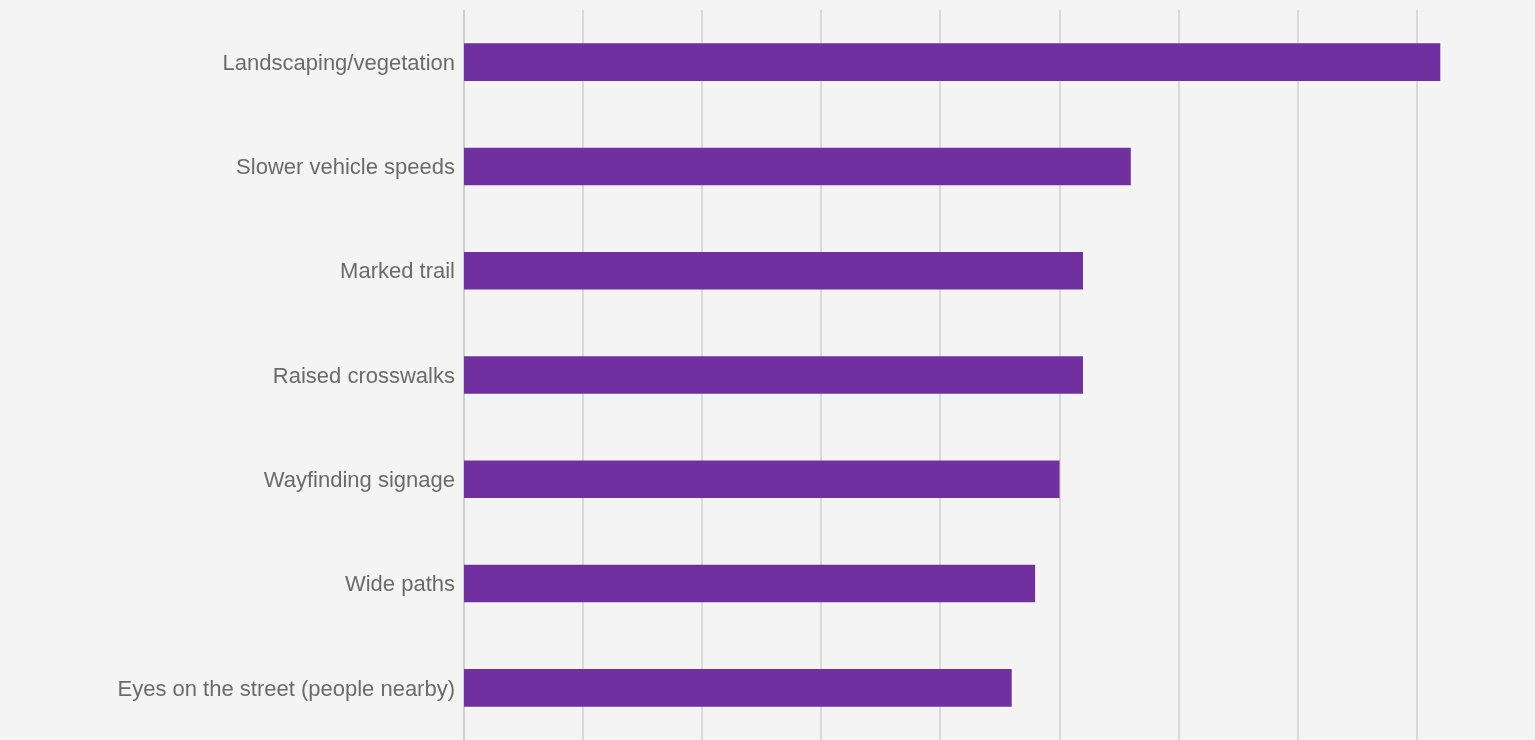 The width and height of the screenshot is (1535, 740). I want to click on y-tick-label: Landscaping/vegetation, so click(338, 62).